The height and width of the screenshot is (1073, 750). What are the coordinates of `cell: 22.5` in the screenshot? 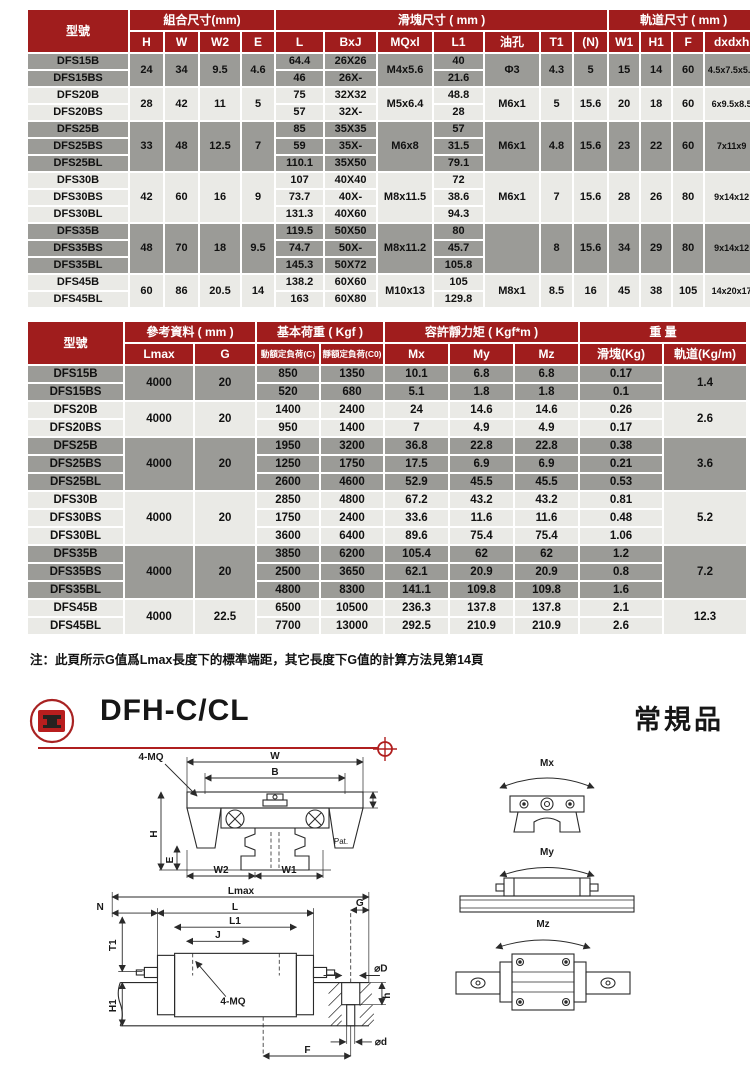 It's located at (225, 617).